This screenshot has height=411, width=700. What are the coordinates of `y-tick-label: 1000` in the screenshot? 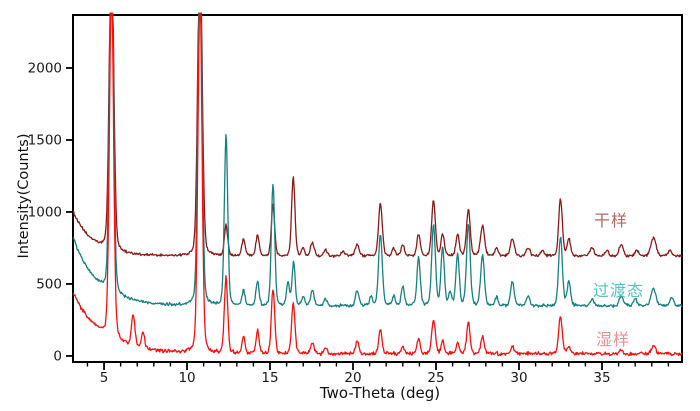 It's located at (45, 212).